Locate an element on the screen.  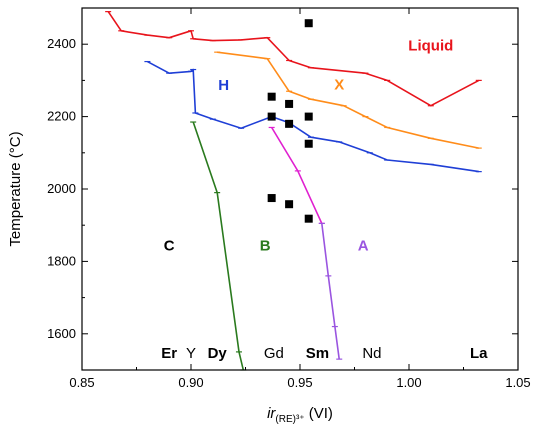
y-tick-label: 2000 is located at coordinates (61, 188).